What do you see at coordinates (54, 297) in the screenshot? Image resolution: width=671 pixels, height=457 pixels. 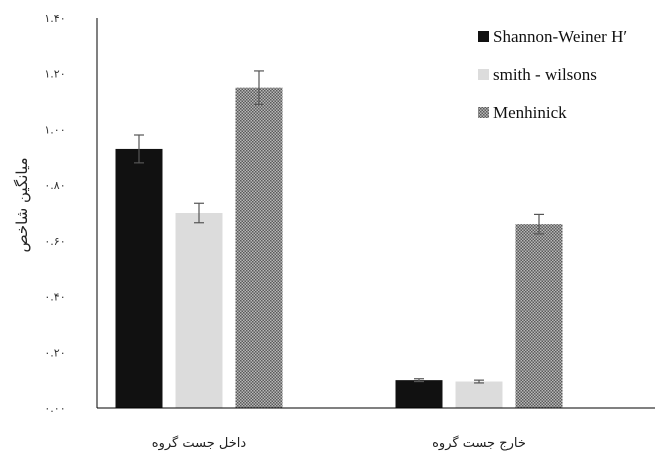 I see `y-tick-label: ۰.۴۰` at bounding box center [54, 297].